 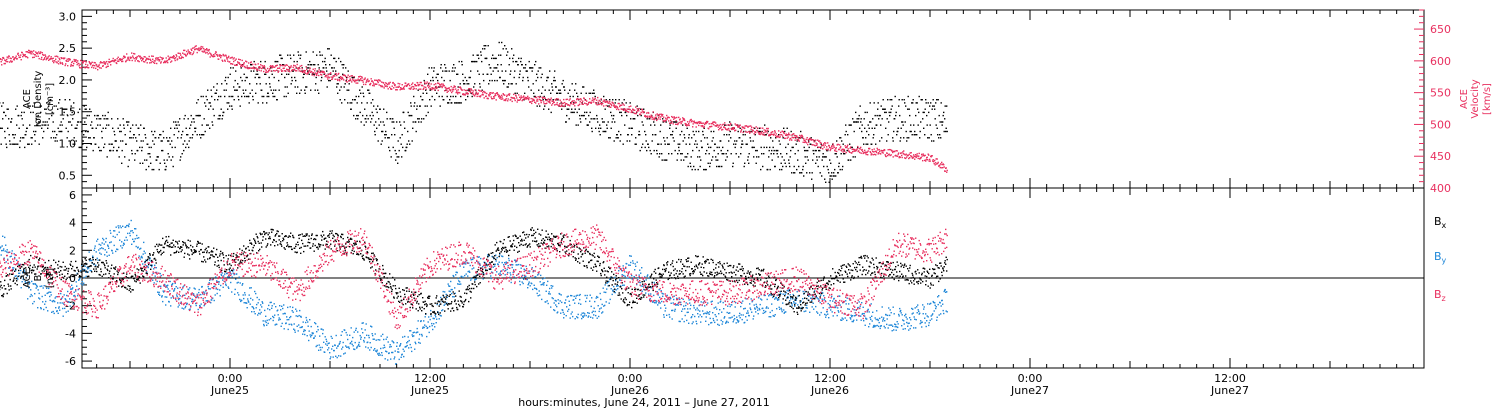 I want to click on bottom-left-tick-label: 4, so click(x=72, y=223).